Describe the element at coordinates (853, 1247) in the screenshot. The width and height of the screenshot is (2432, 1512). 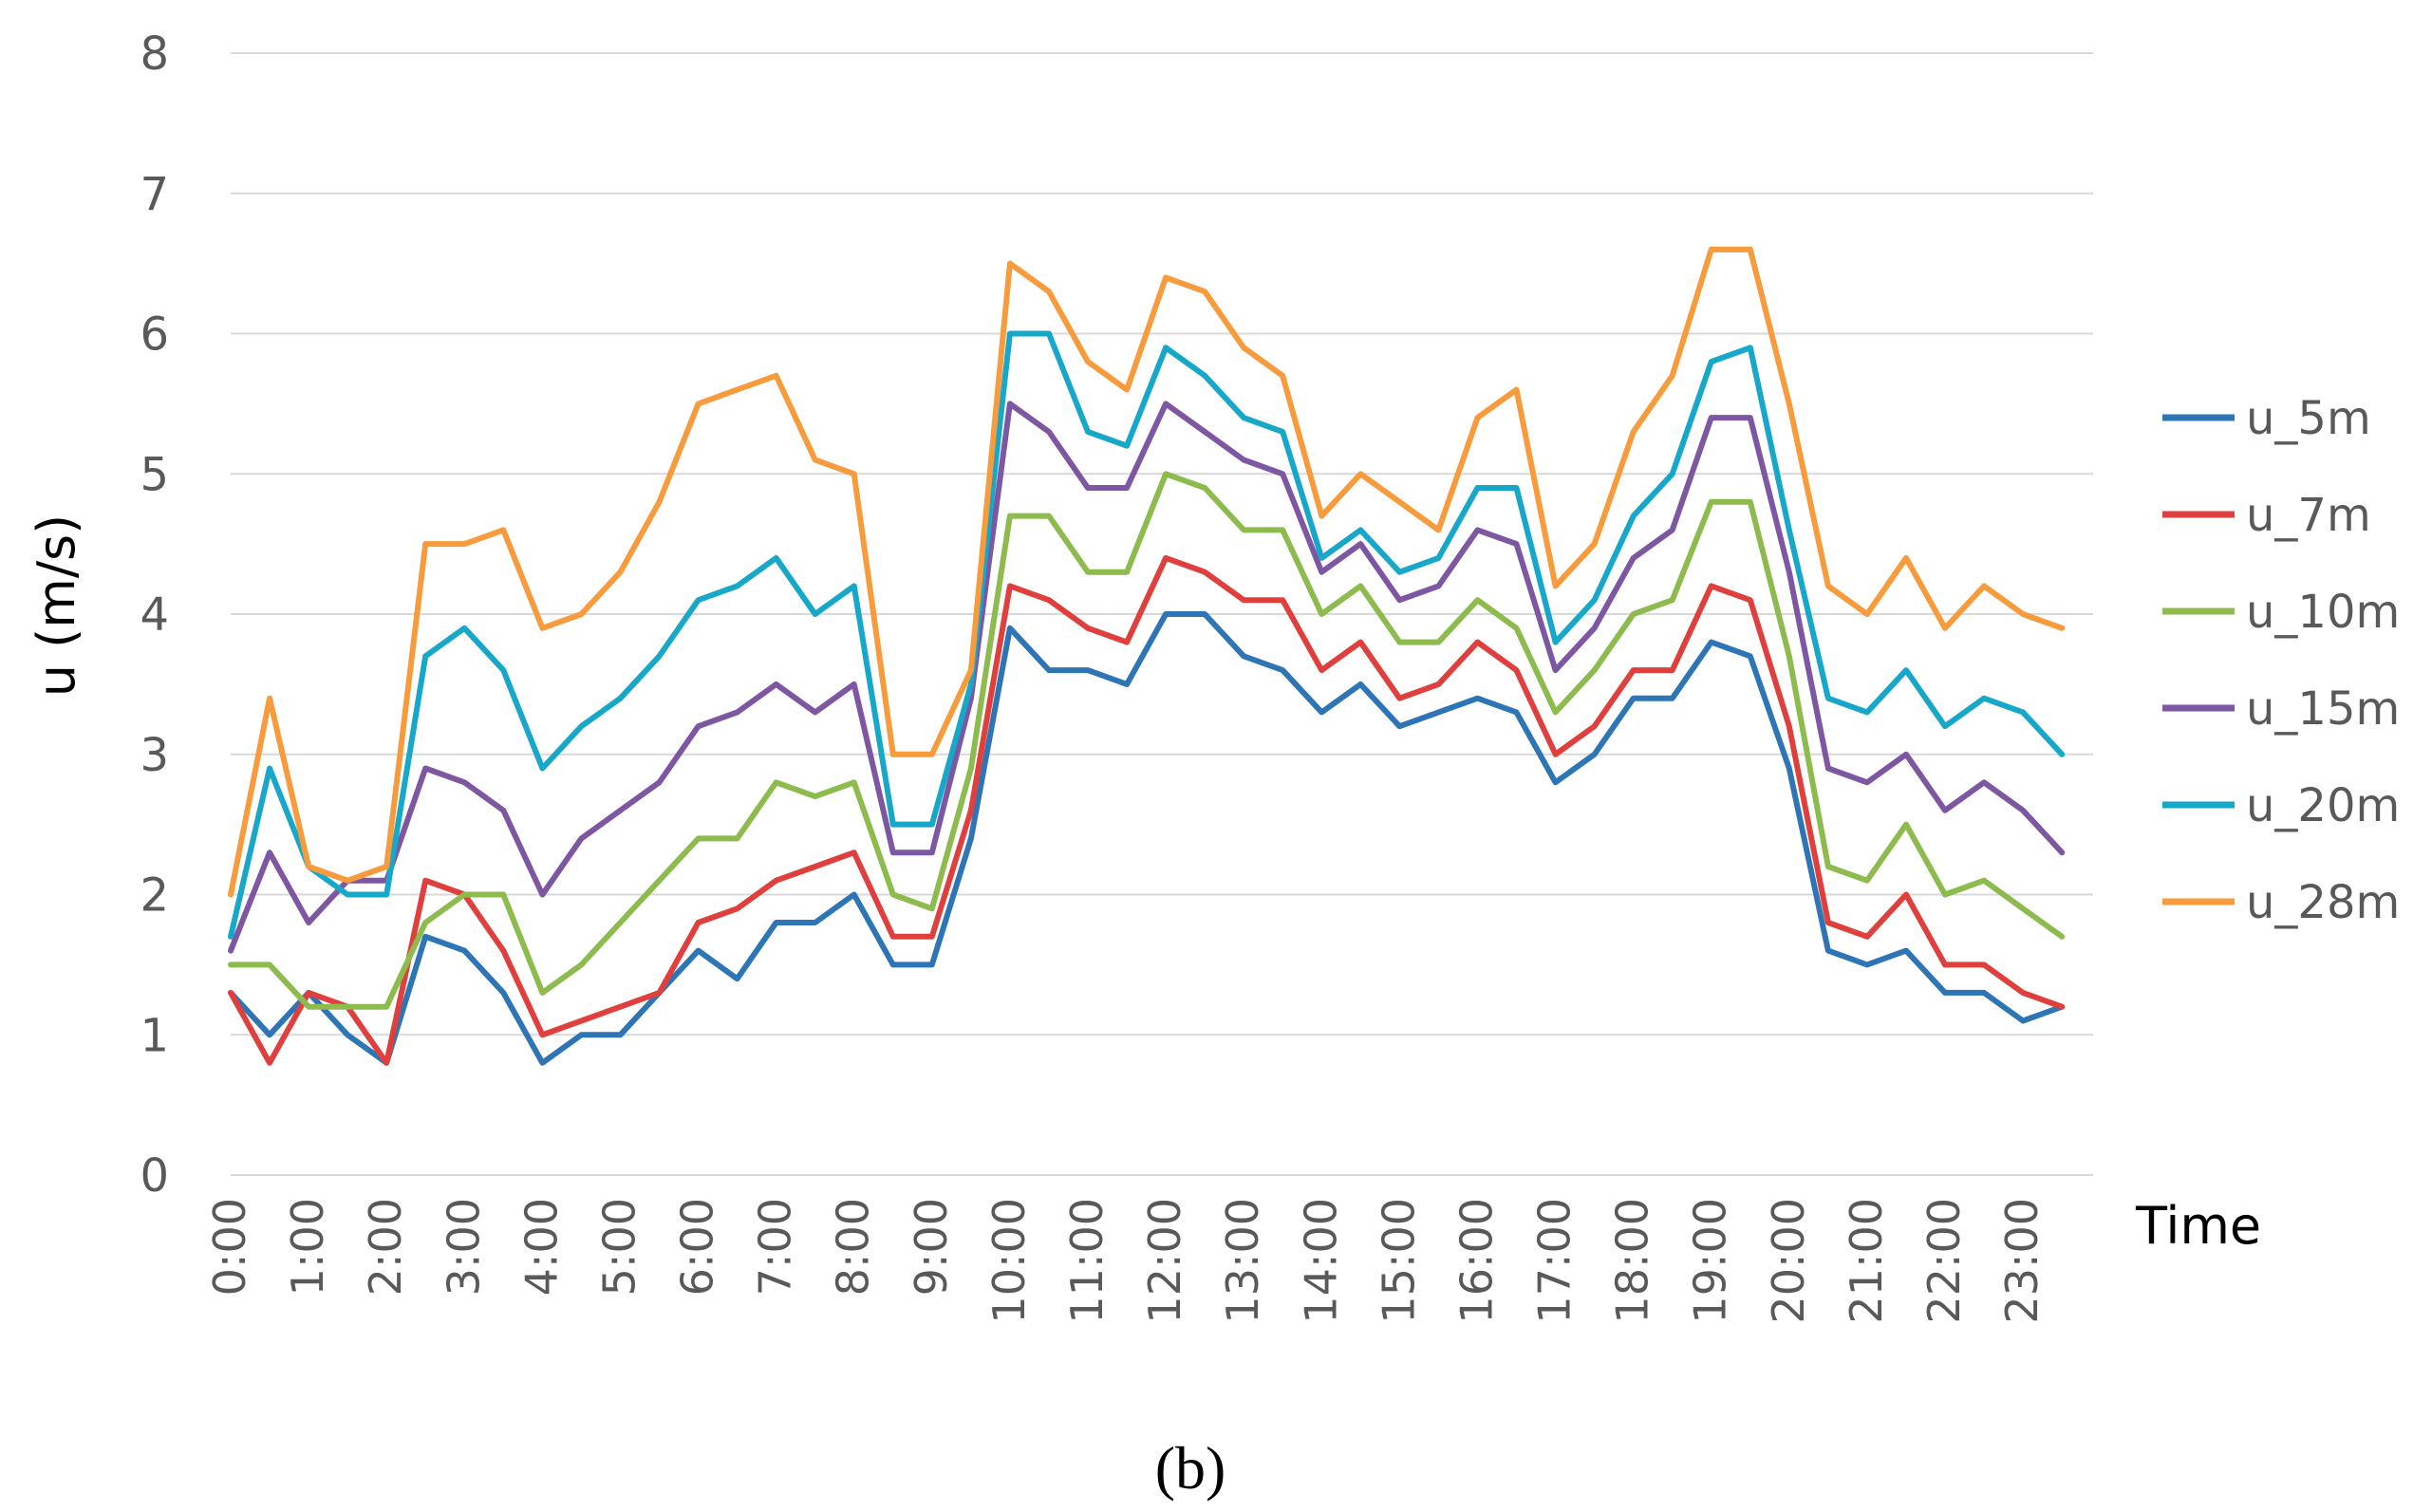
I see `x-tick-label: 8:00` at that location.